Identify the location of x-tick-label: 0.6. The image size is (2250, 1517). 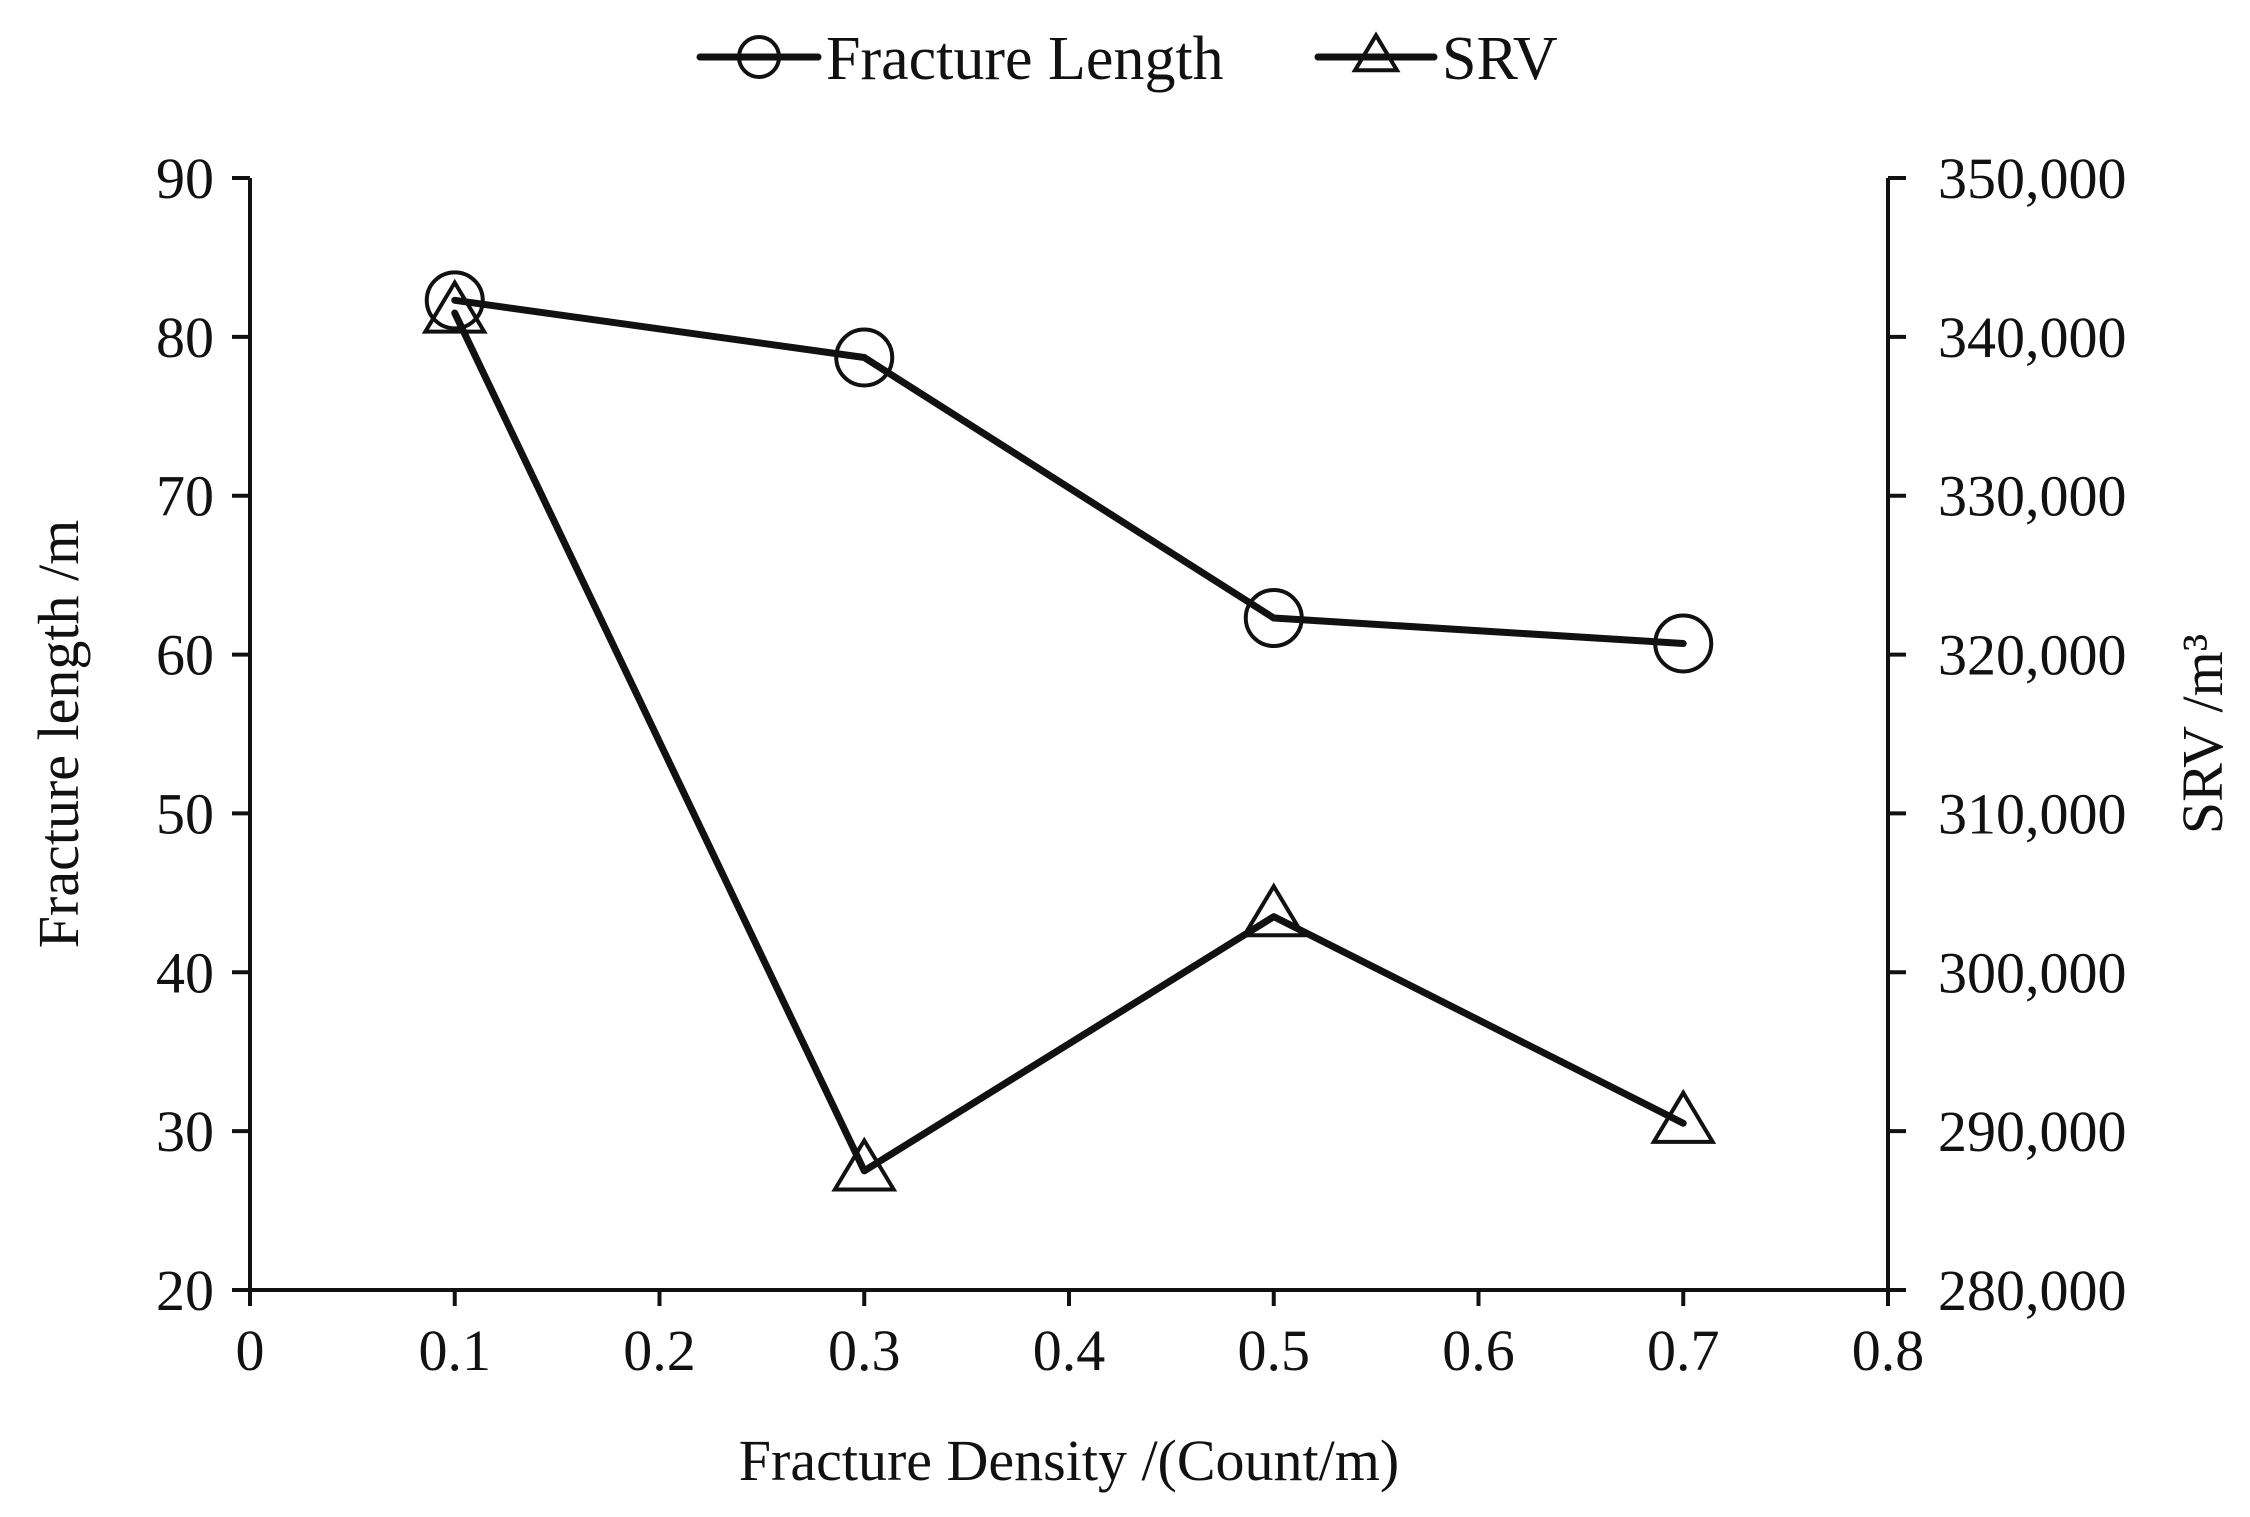
(1478, 1350).